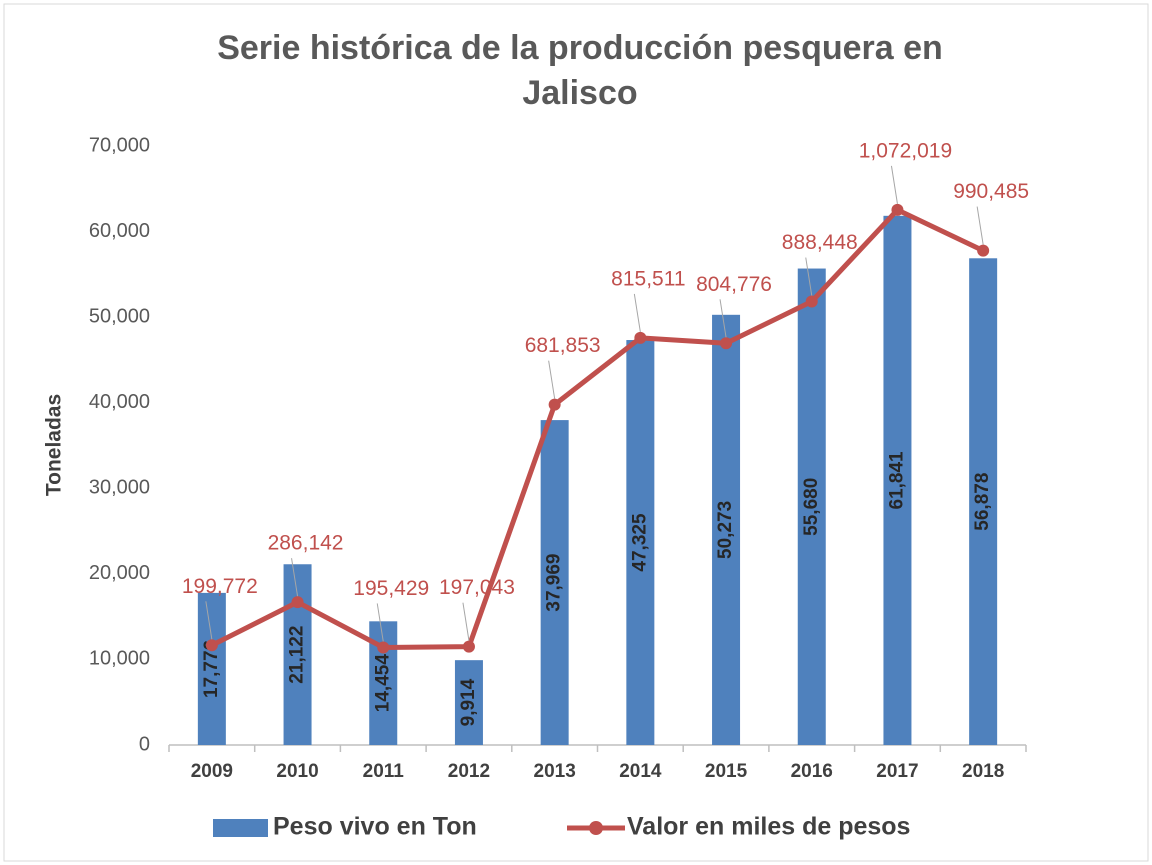  What do you see at coordinates (768, 827) in the screenshot?
I see `legend-label: Valor en miles de pesos` at bounding box center [768, 827].